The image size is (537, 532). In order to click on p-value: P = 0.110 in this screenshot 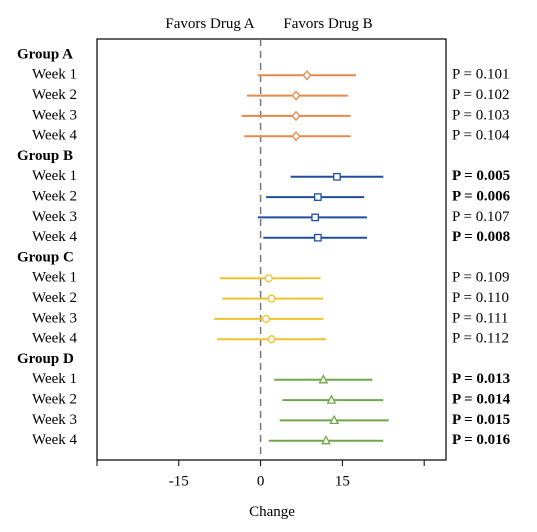, I will do `click(480, 298)`.